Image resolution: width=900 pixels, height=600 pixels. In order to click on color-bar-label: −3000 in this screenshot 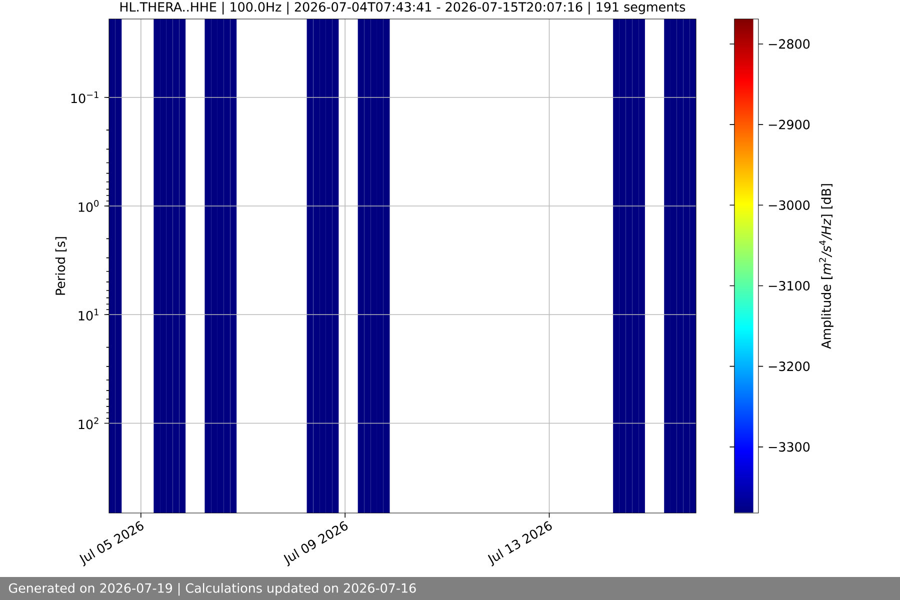, I will do `click(789, 205)`.